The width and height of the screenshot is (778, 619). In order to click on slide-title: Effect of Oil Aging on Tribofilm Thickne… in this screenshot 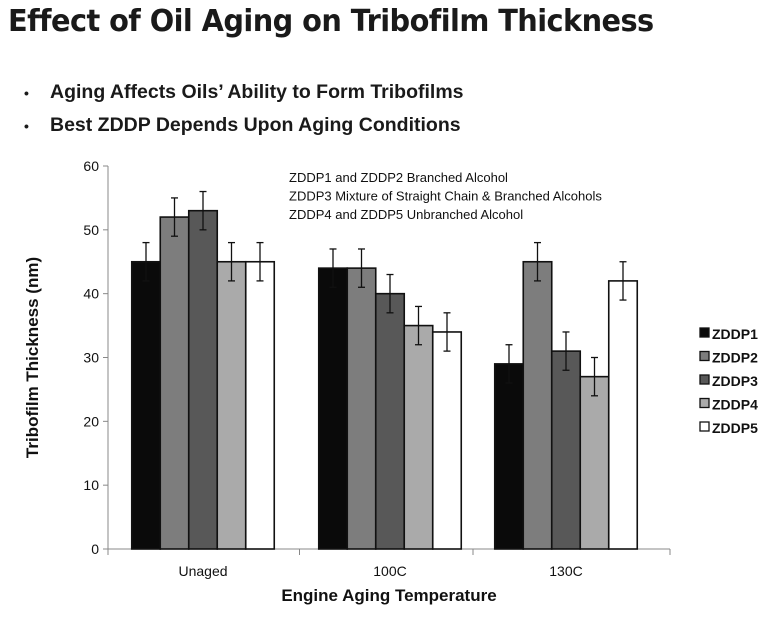, I will do `click(331, 21)`.